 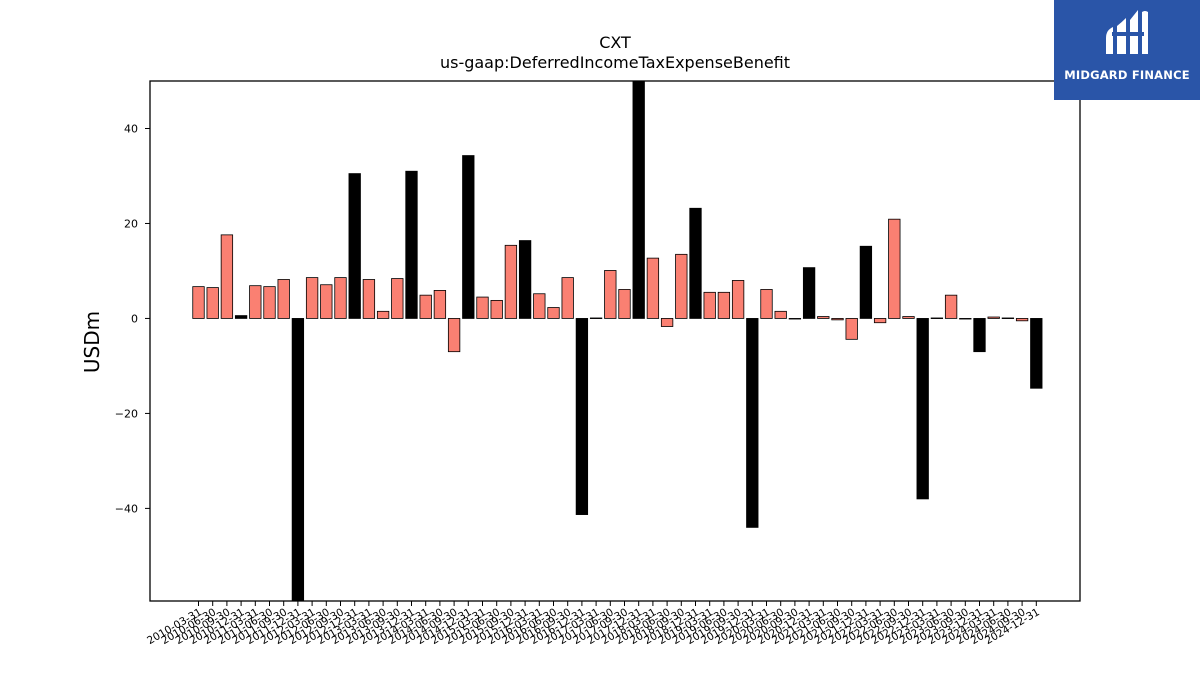 I want to click on chart-subtitle: us-gaap:DeferredIncomeTaxExpenseBenefit, so click(x=615, y=62).